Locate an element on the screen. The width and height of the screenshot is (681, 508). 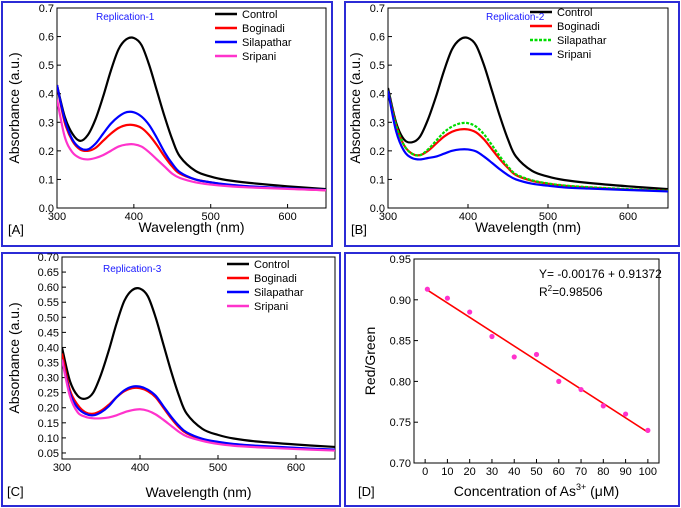
y-tick-label: 0.30 is located at coordinates (48, 379).